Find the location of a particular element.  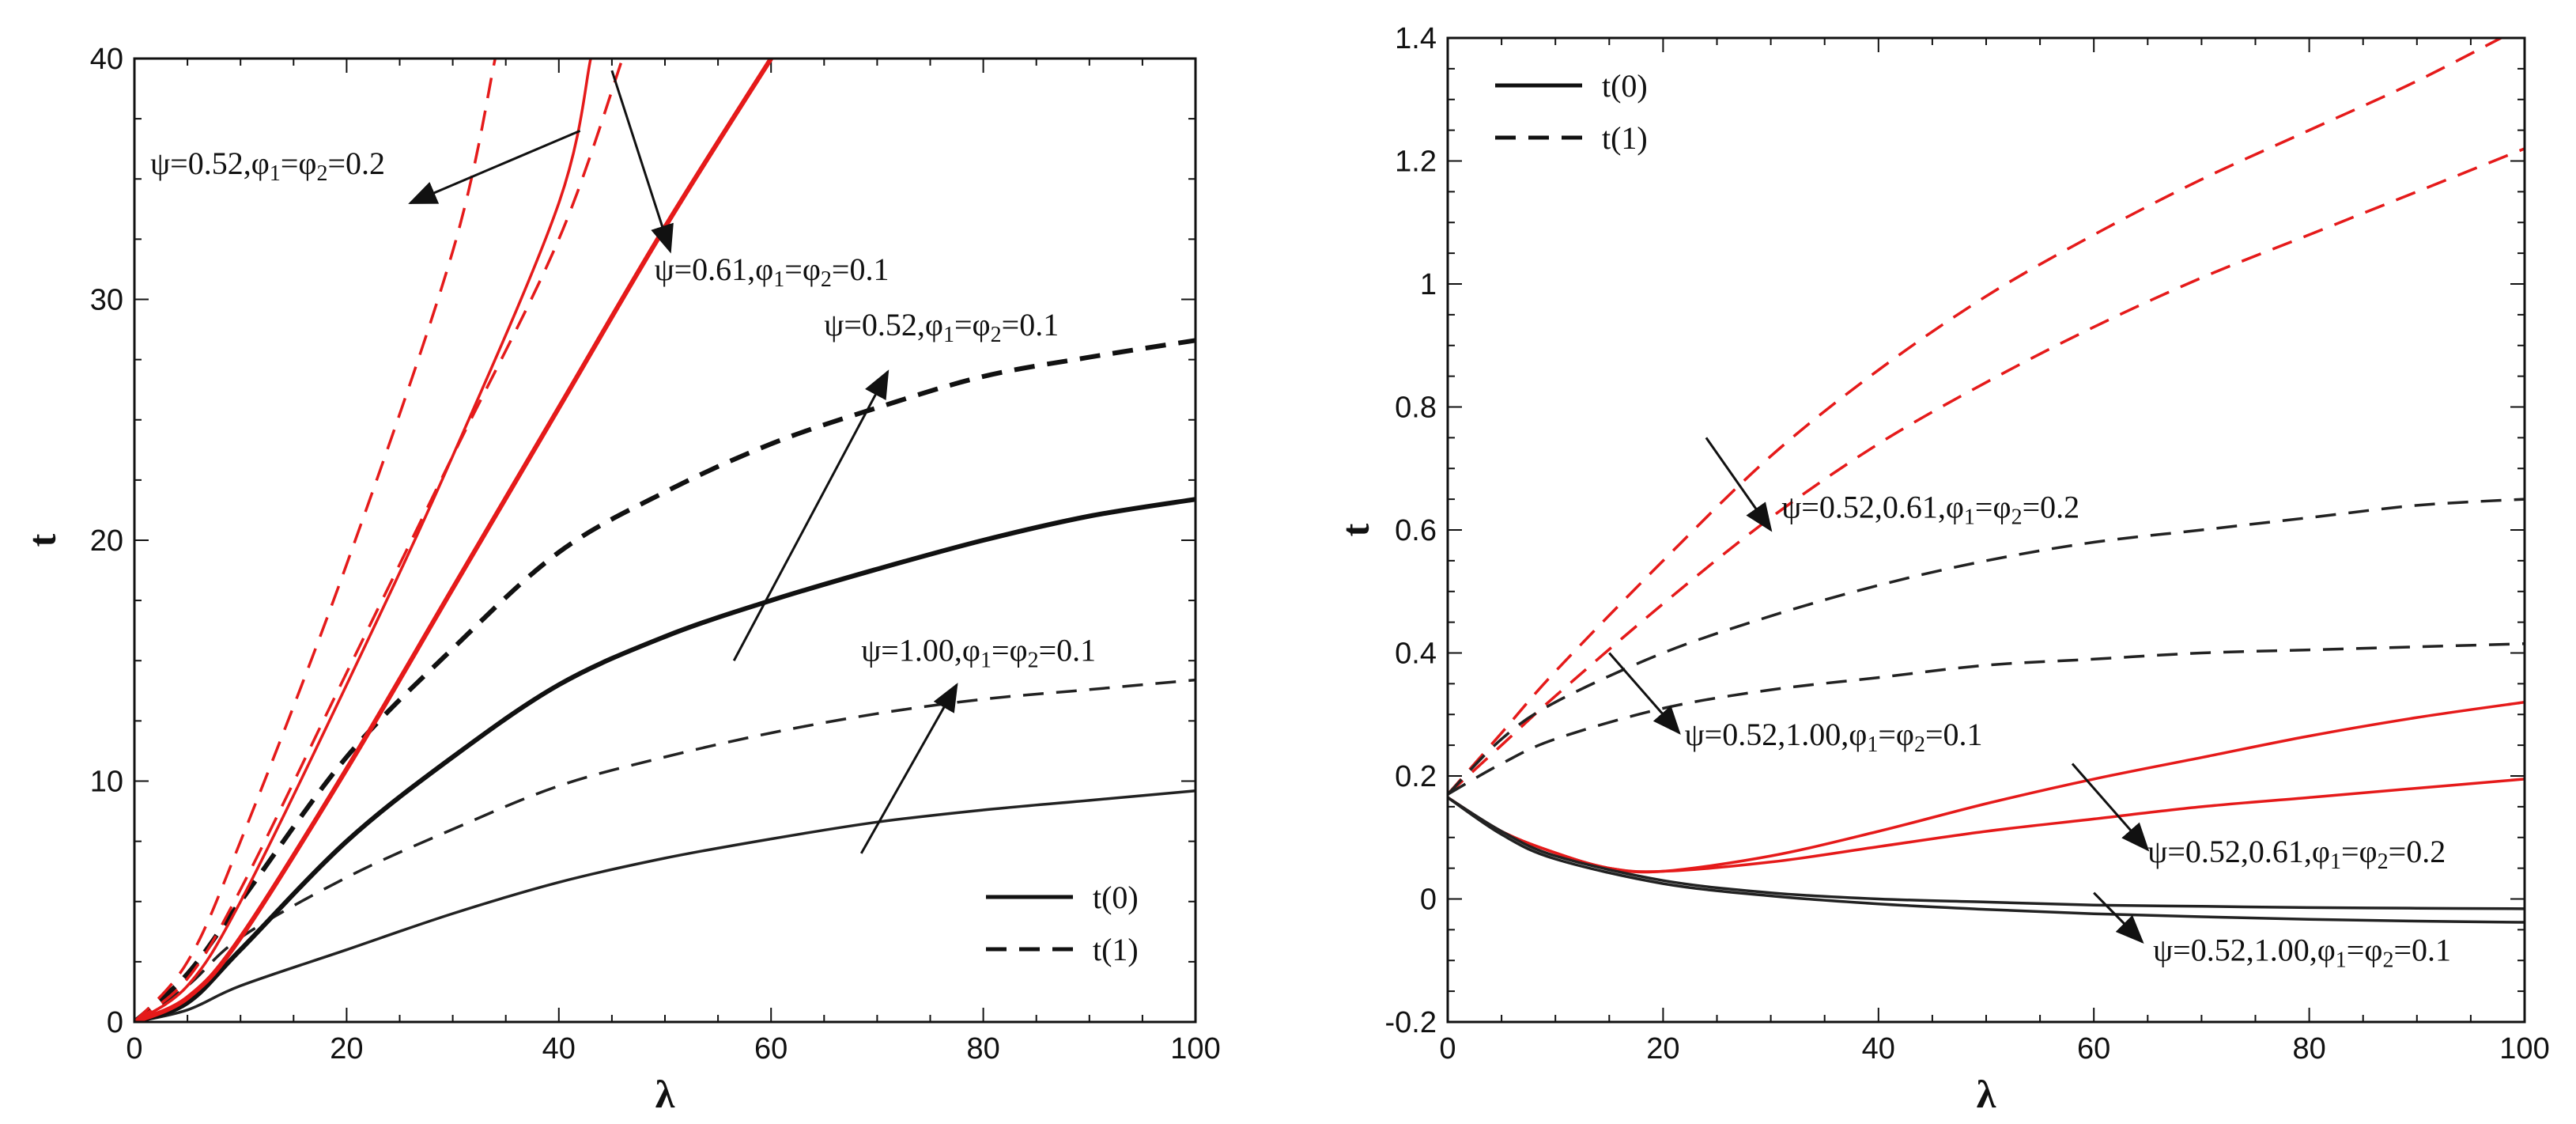

y-tick-label: 30 is located at coordinates (106, 300).